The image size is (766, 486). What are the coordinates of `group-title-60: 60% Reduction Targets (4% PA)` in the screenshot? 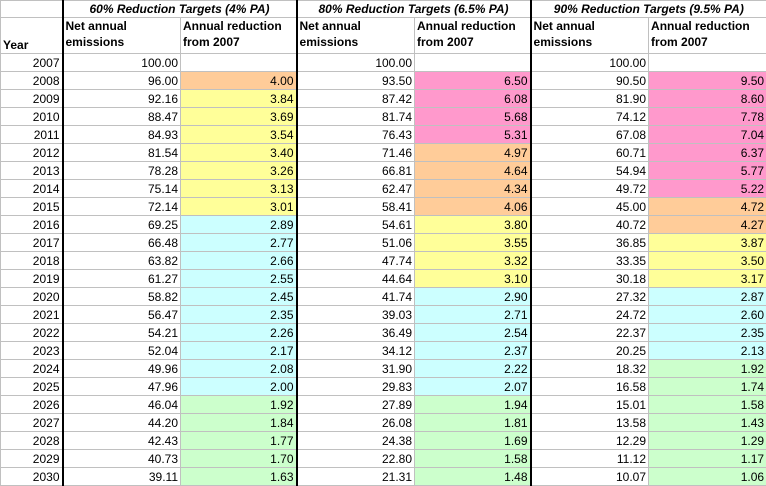 It's located at (180, 9).